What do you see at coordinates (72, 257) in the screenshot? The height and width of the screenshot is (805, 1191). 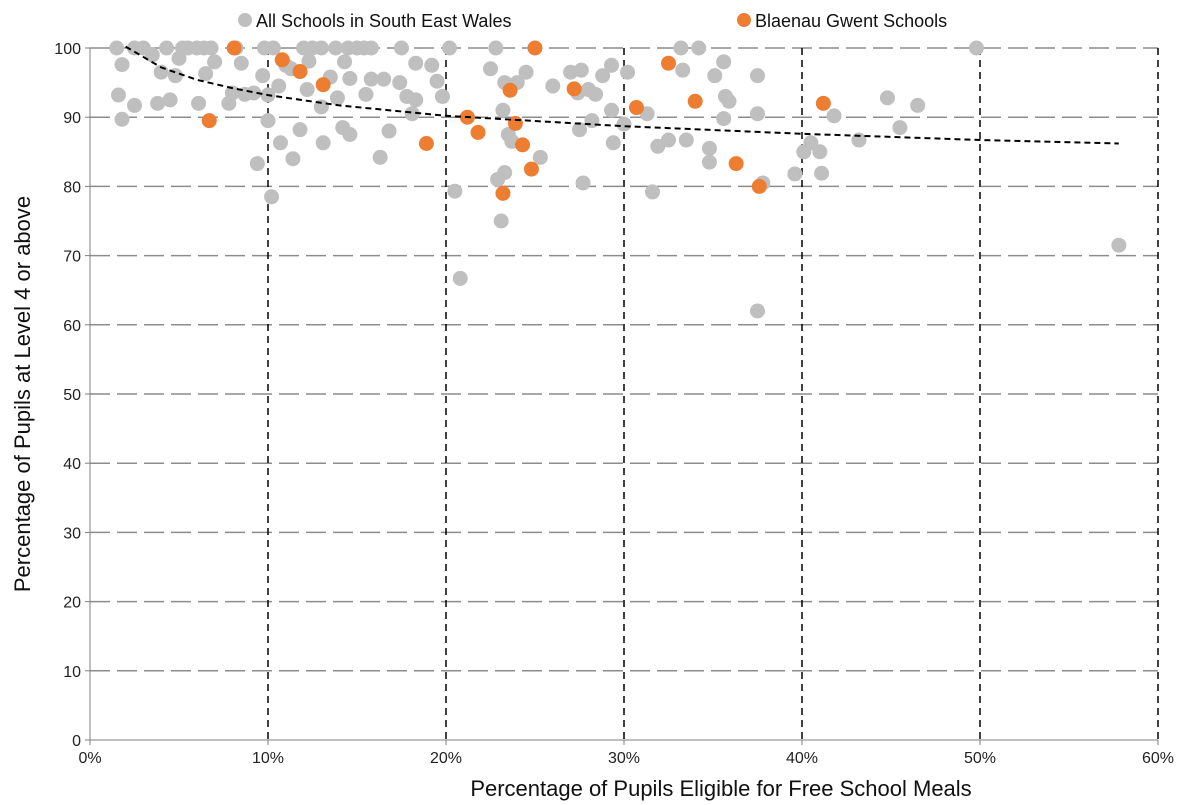 I see `y-tick-label: 70` at bounding box center [72, 257].